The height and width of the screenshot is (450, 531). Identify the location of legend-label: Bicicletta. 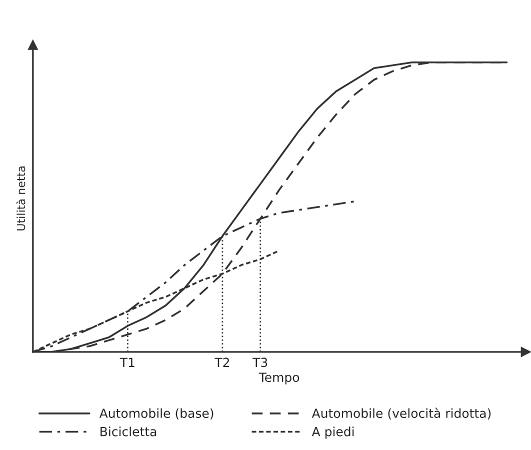
(128, 431).